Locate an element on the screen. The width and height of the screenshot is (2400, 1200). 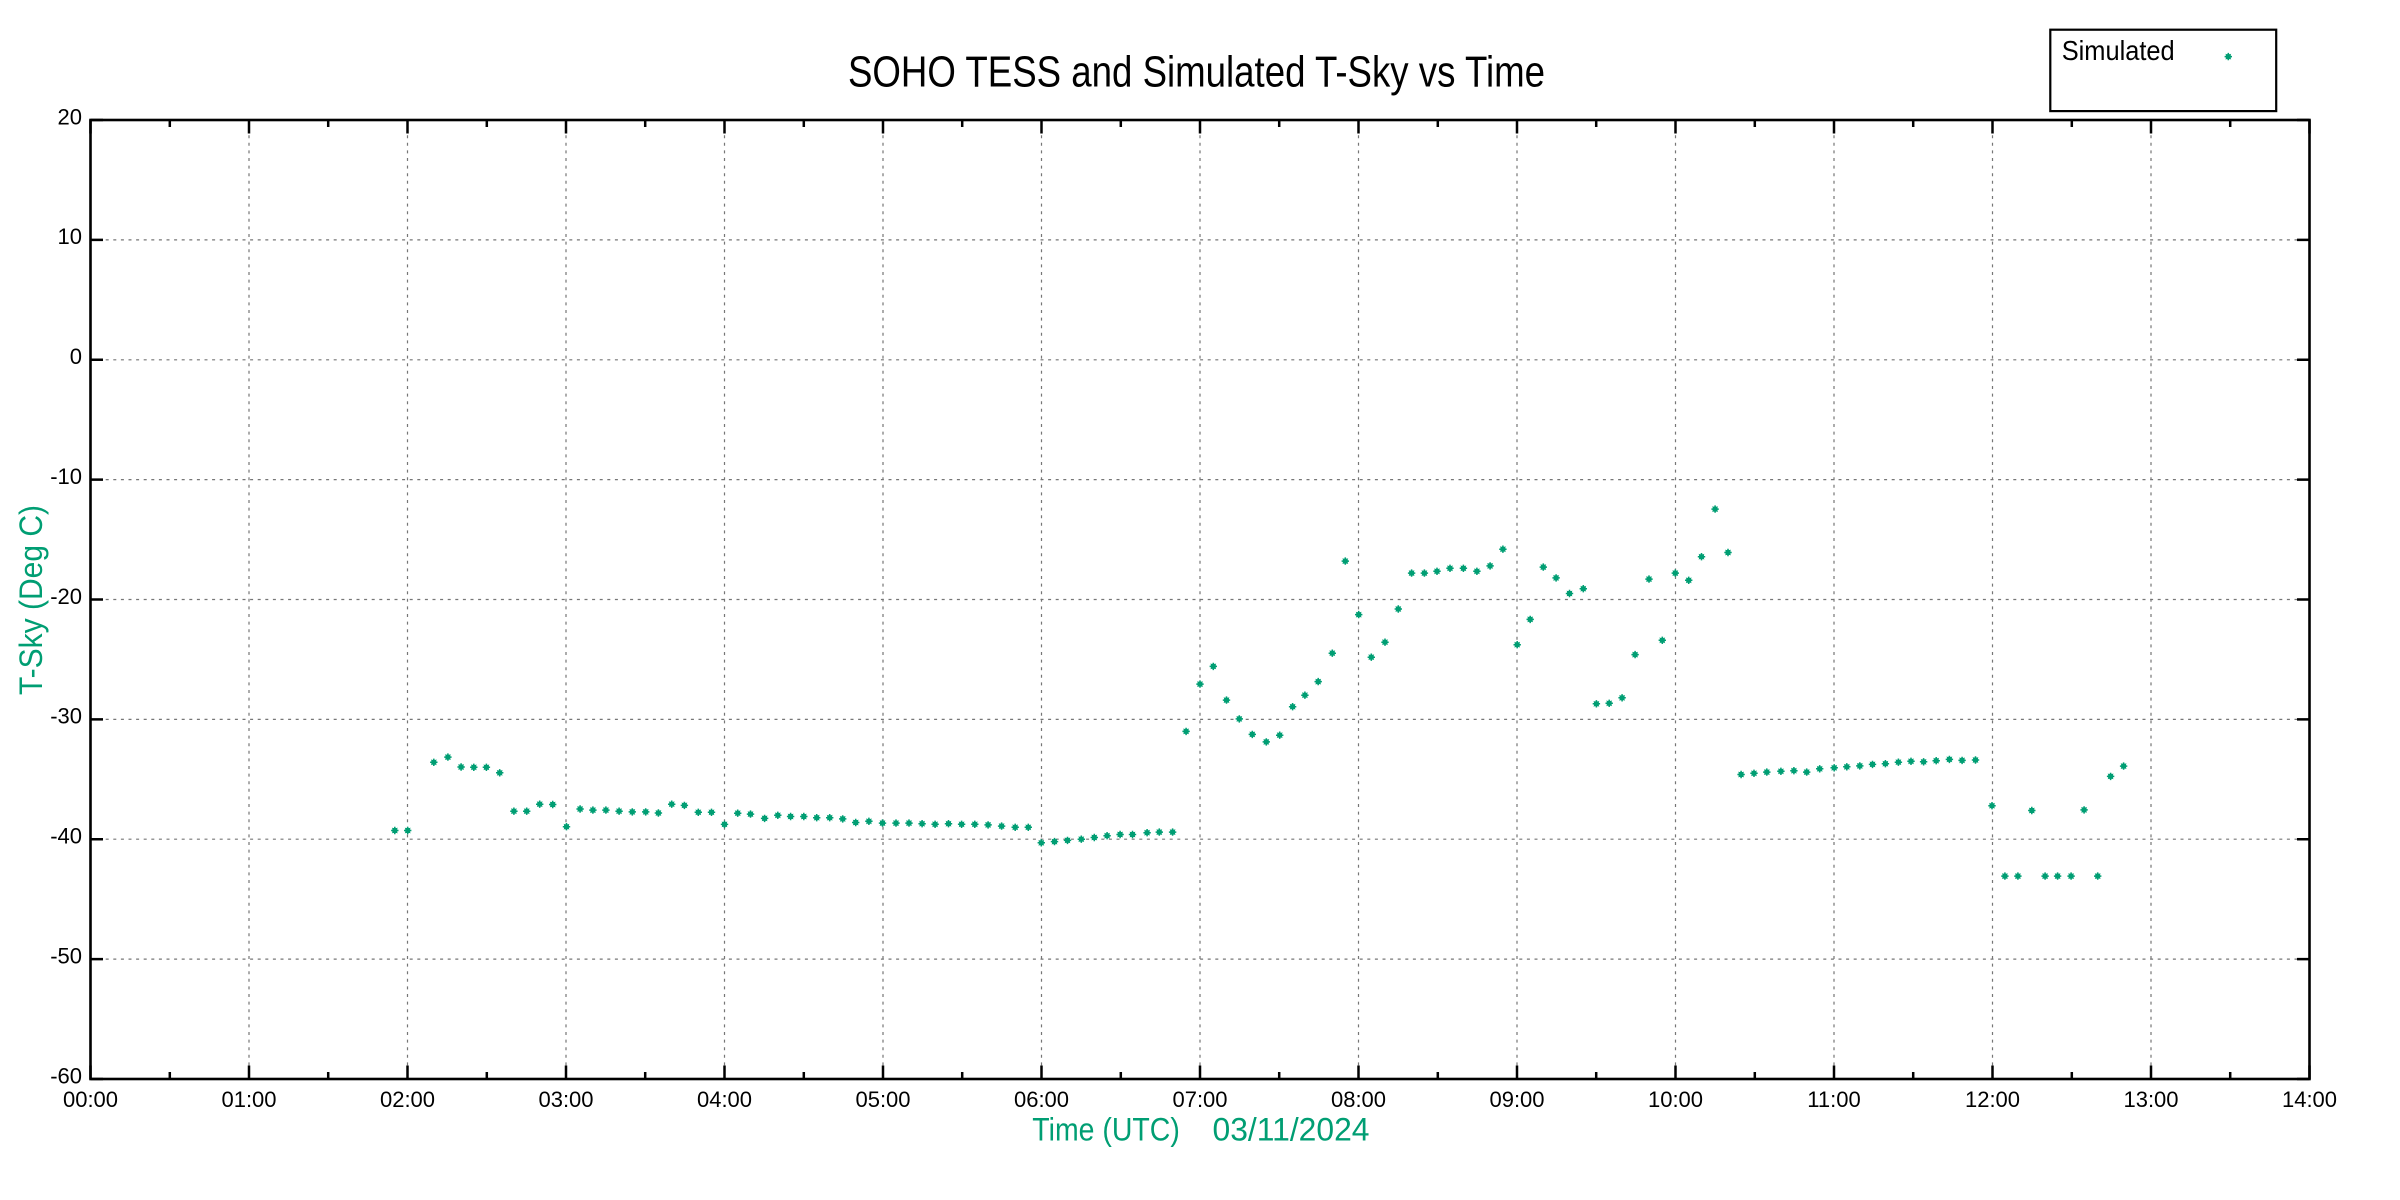
svg-text: 06:00 is located at coordinates (1041, 1099).